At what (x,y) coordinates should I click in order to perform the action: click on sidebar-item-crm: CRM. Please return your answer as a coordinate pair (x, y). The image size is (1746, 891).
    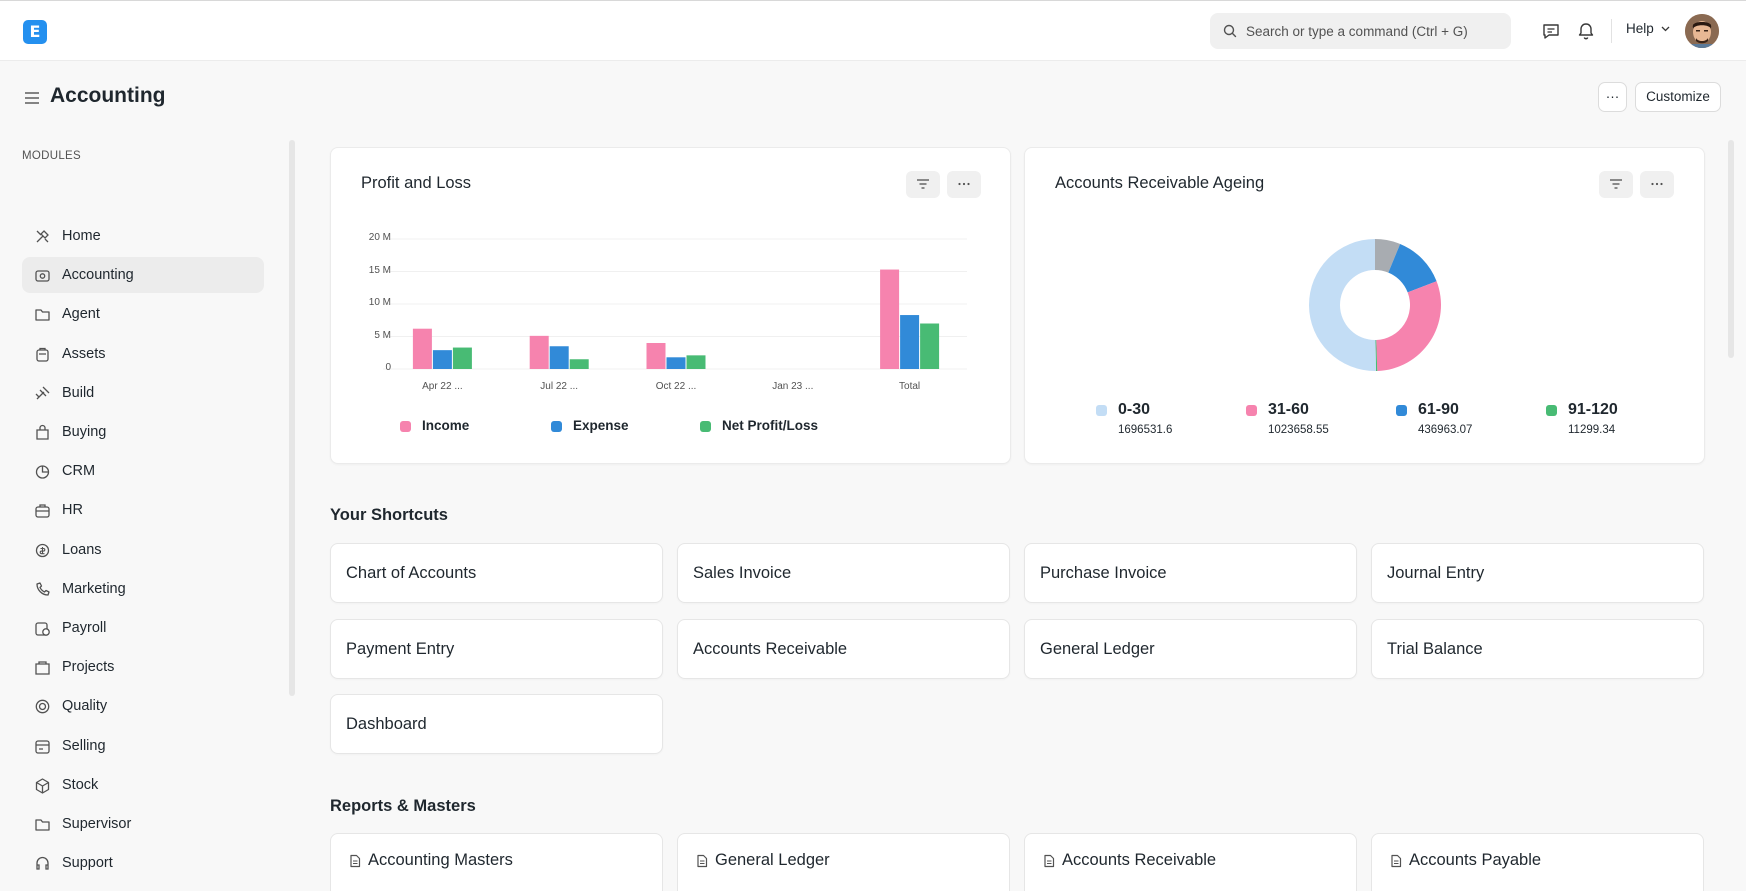
    Looking at the image, I should click on (143, 471).